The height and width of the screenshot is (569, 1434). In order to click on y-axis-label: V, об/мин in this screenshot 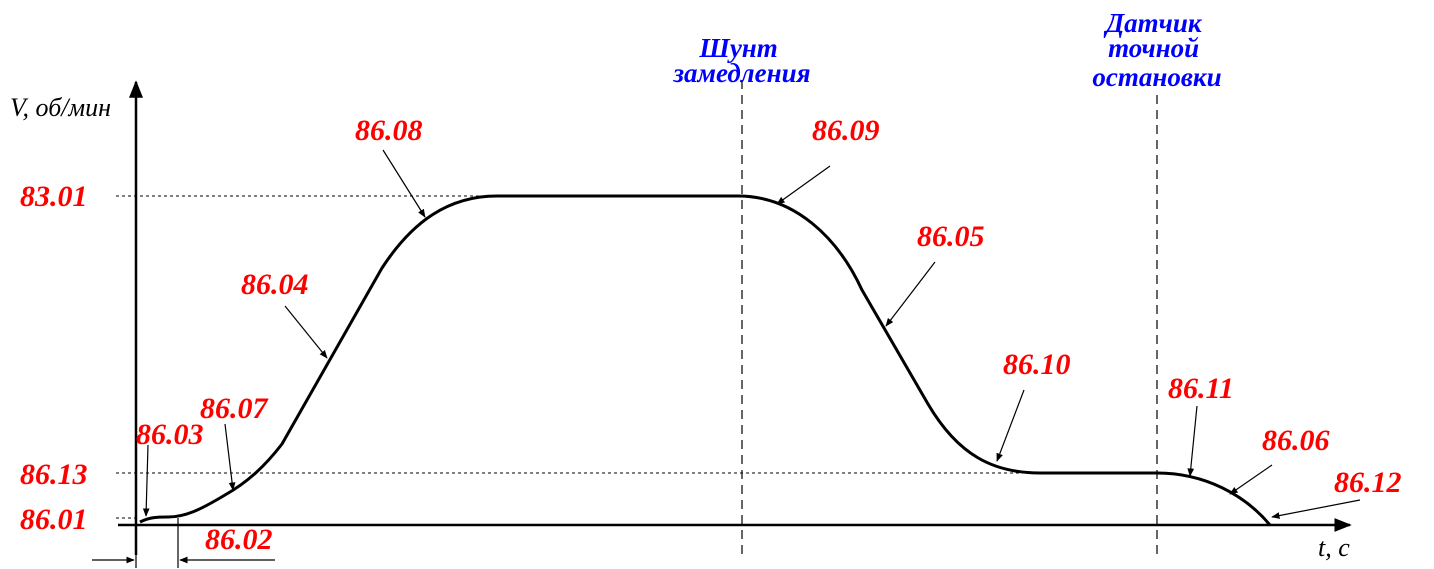, I will do `click(60, 107)`.